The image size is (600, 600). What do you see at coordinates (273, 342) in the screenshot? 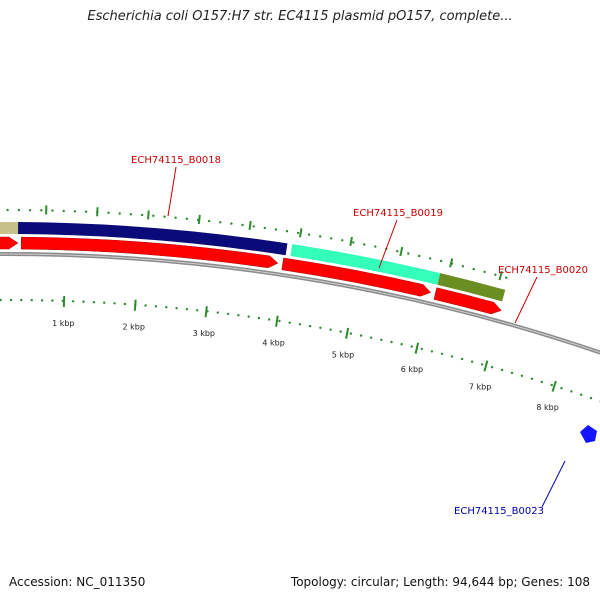
I see `kbp-label: 4 kbp` at bounding box center [273, 342].